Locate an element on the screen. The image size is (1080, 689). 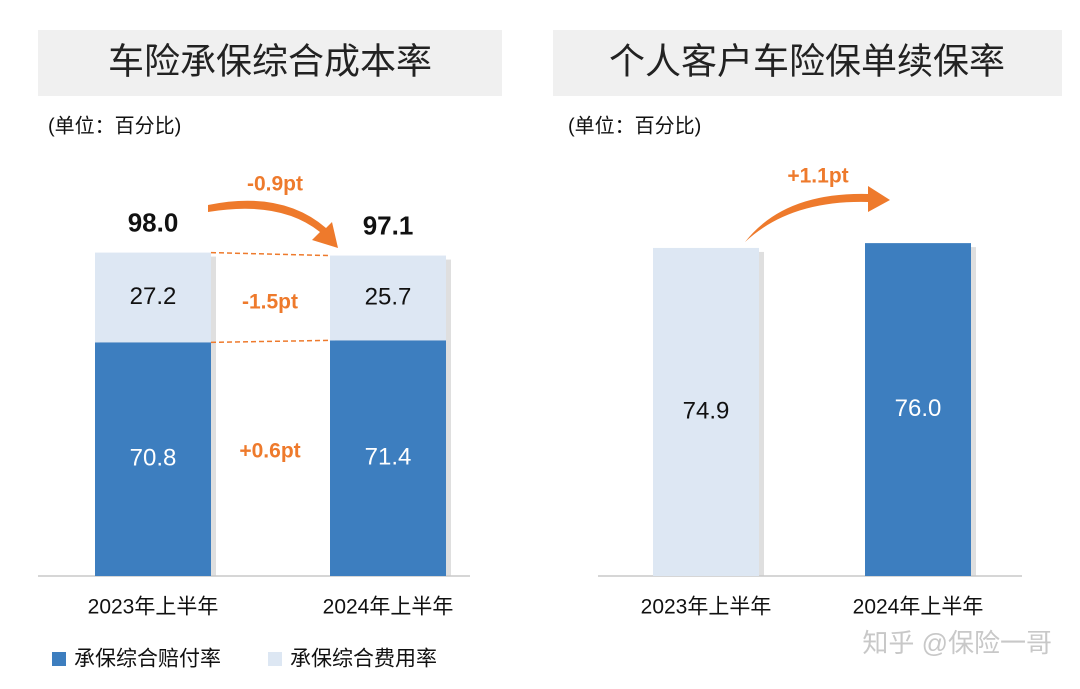
chart-title: 车险承保综合成本率 is located at coordinates (270, 61).